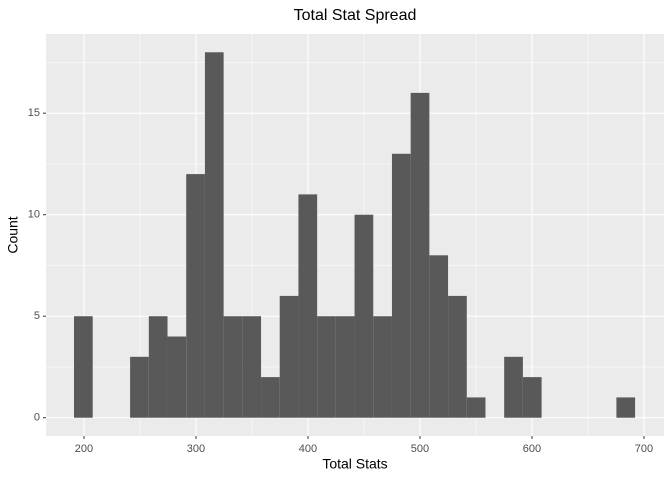  I want to click on y-axis-title: Count, so click(13, 234).